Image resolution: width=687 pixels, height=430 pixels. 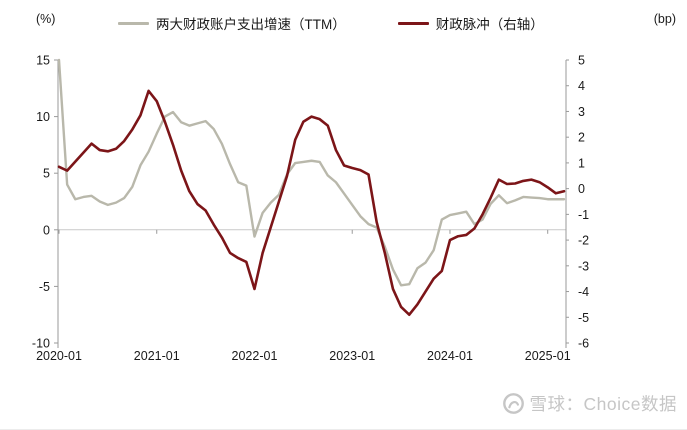 What do you see at coordinates (43, 61) in the screenshot?
I see `left-axis-tick-label: 15` at bounding box center [43, 61].